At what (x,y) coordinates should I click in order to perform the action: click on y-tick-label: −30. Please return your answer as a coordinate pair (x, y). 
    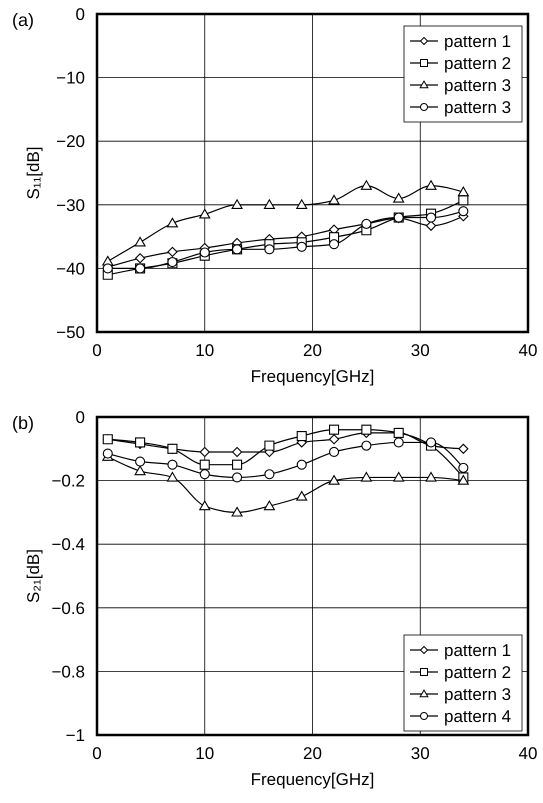
    Looking at the image, I should click on (70, 205).